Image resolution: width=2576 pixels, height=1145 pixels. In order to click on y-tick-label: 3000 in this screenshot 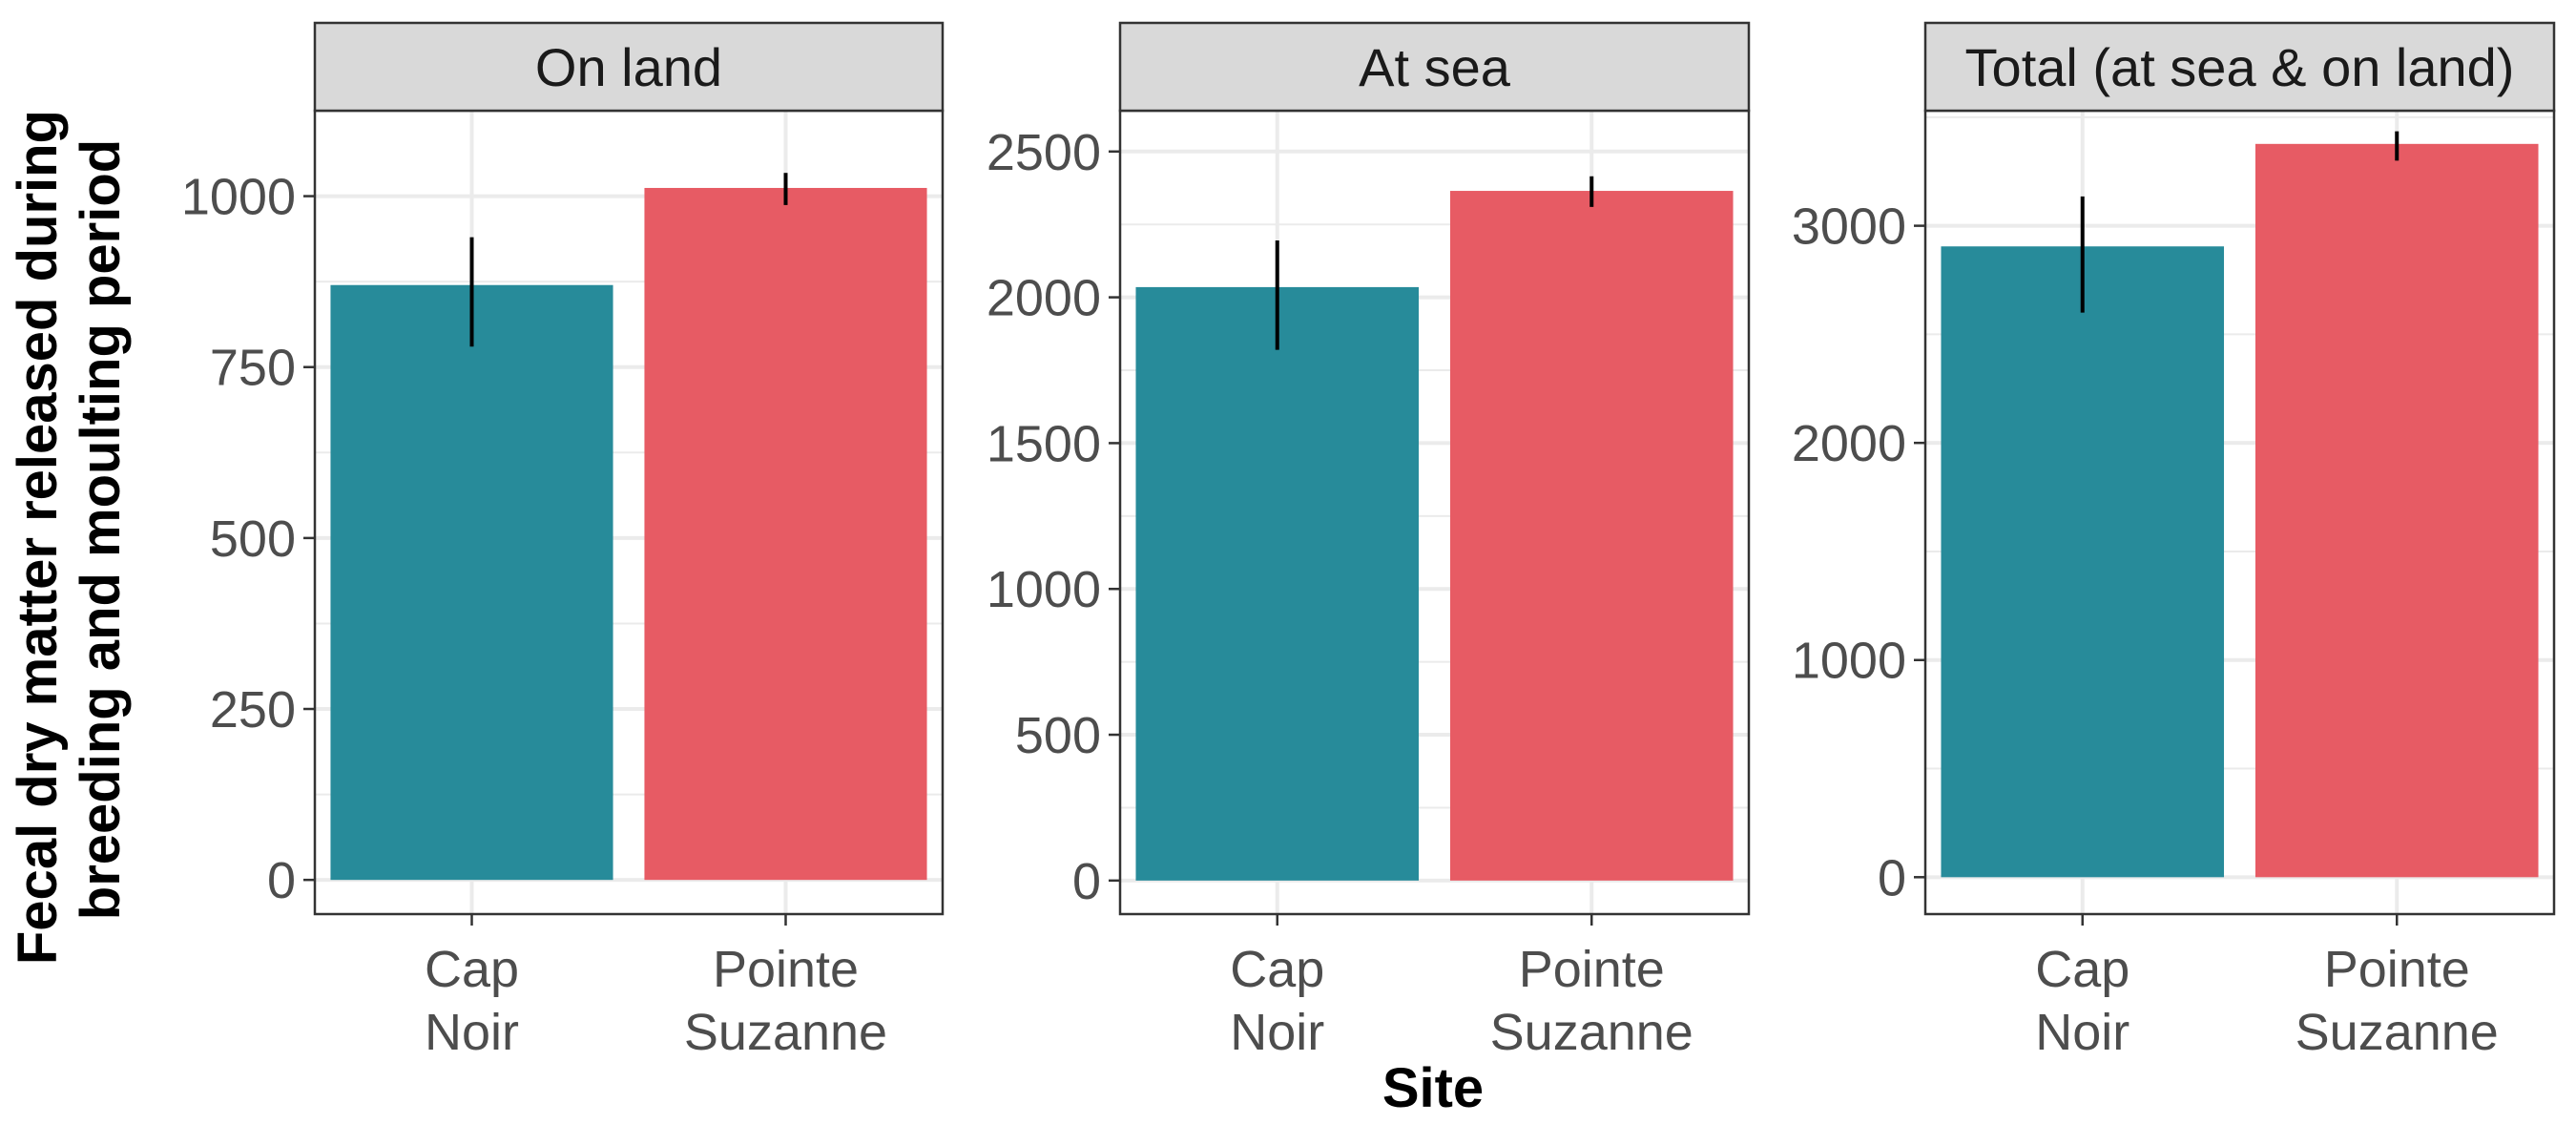, I will do `click(1849, 227)`.